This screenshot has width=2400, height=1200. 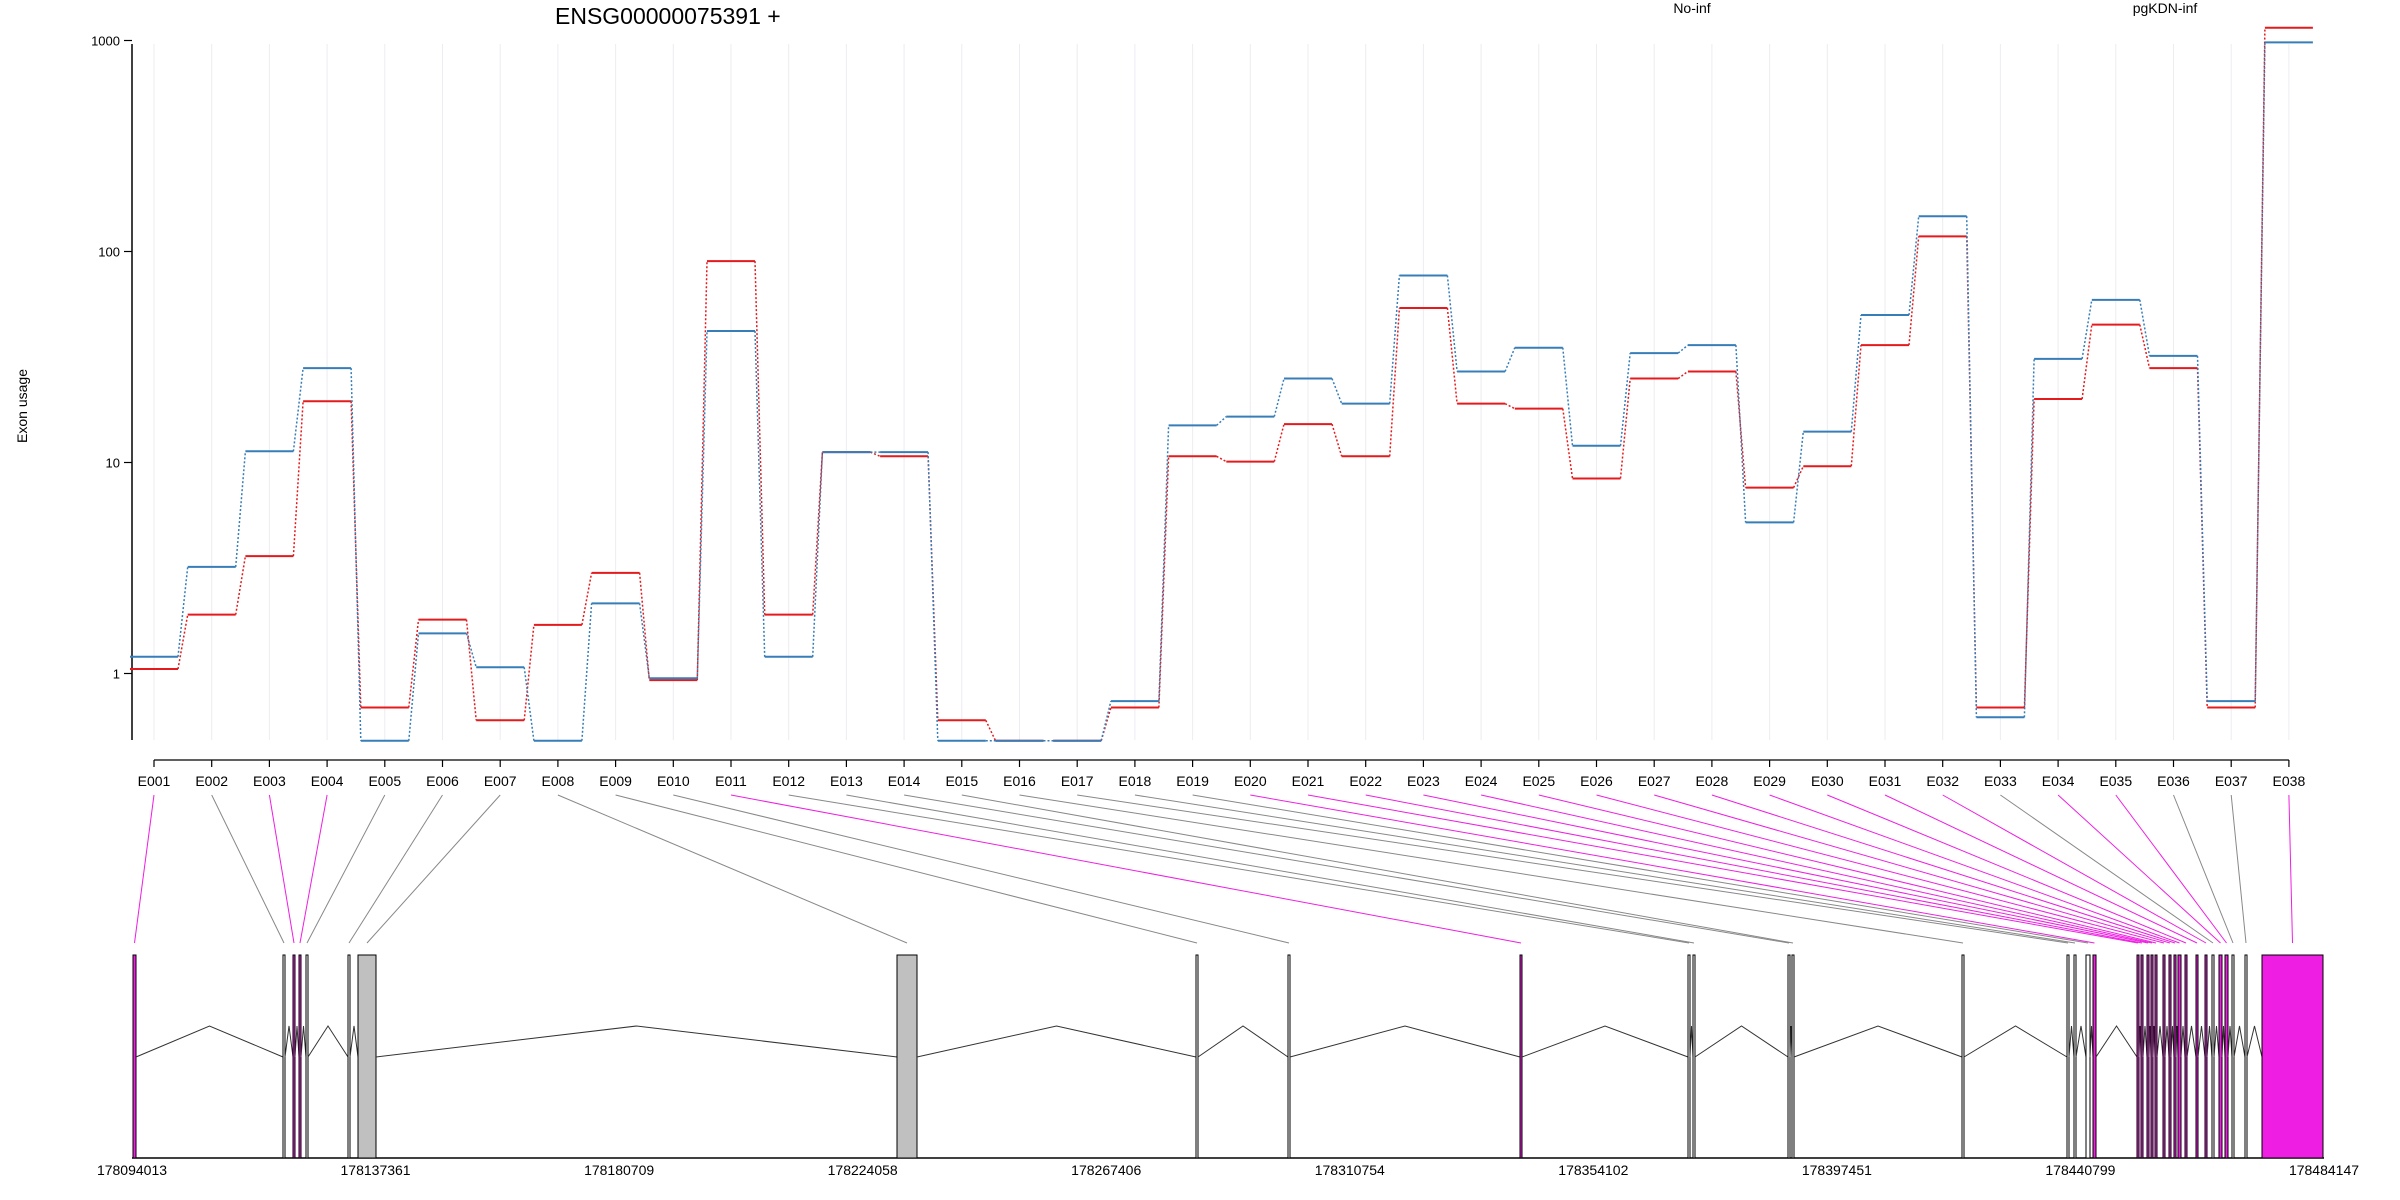 What do you see at coordinates (1250, 781) in the screenshot?
I see `exon-label: E020` at bounding box center [1250, 781].